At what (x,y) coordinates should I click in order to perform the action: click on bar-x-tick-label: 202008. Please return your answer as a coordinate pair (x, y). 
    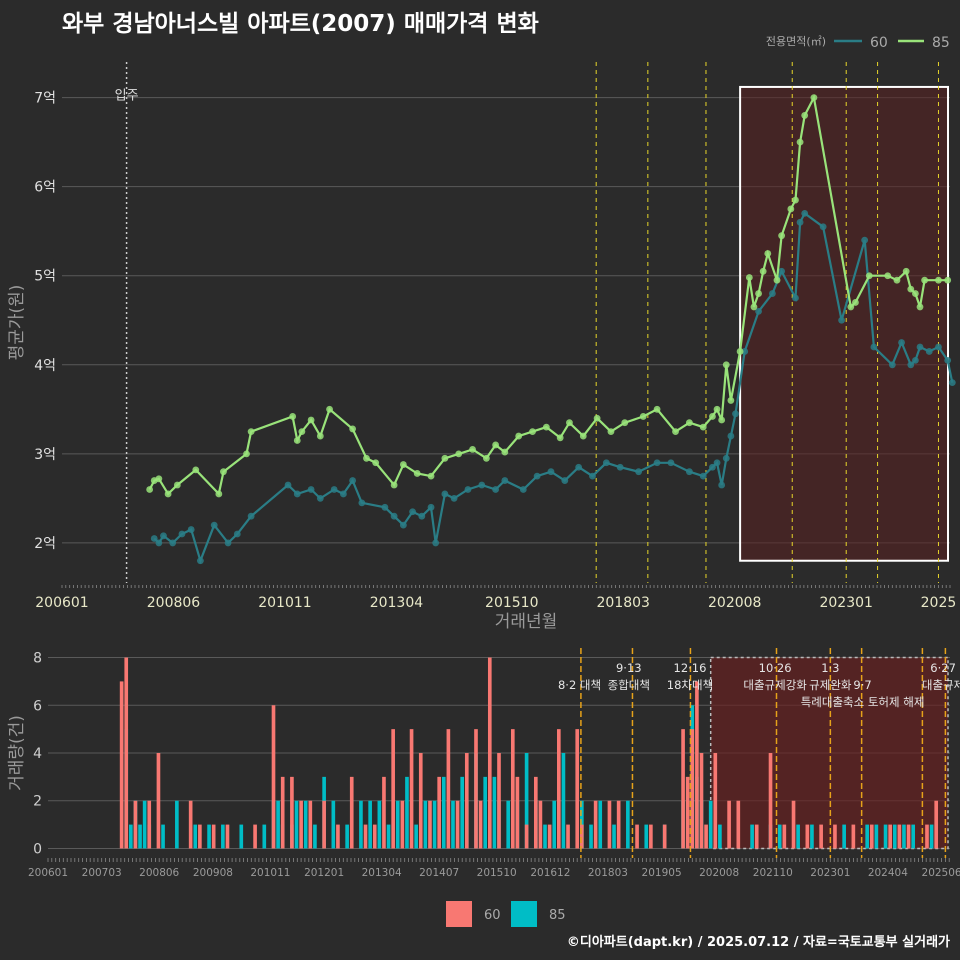
    Looking at the image, I should click on (719, 873).